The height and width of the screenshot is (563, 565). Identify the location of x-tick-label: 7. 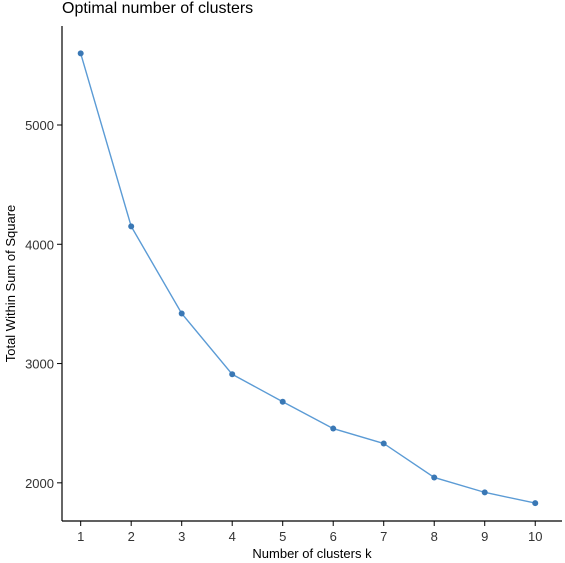
(383, 536).